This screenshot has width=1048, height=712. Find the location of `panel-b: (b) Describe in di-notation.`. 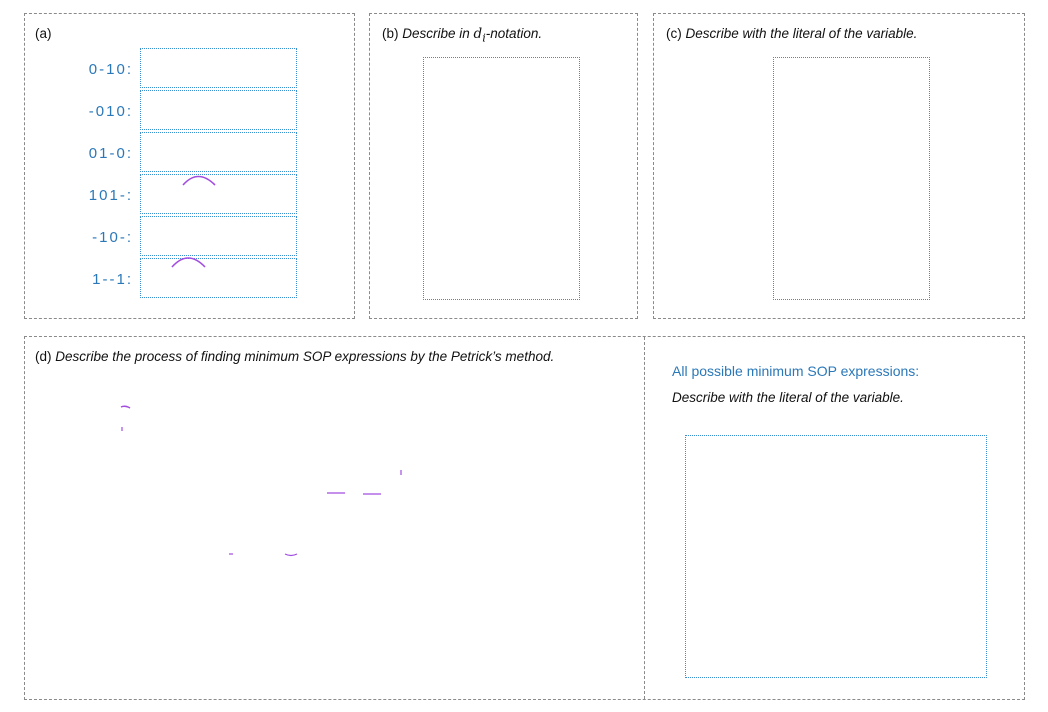

panel-b: (b) Describe in di-notation. is located at coordinates (503, 166).